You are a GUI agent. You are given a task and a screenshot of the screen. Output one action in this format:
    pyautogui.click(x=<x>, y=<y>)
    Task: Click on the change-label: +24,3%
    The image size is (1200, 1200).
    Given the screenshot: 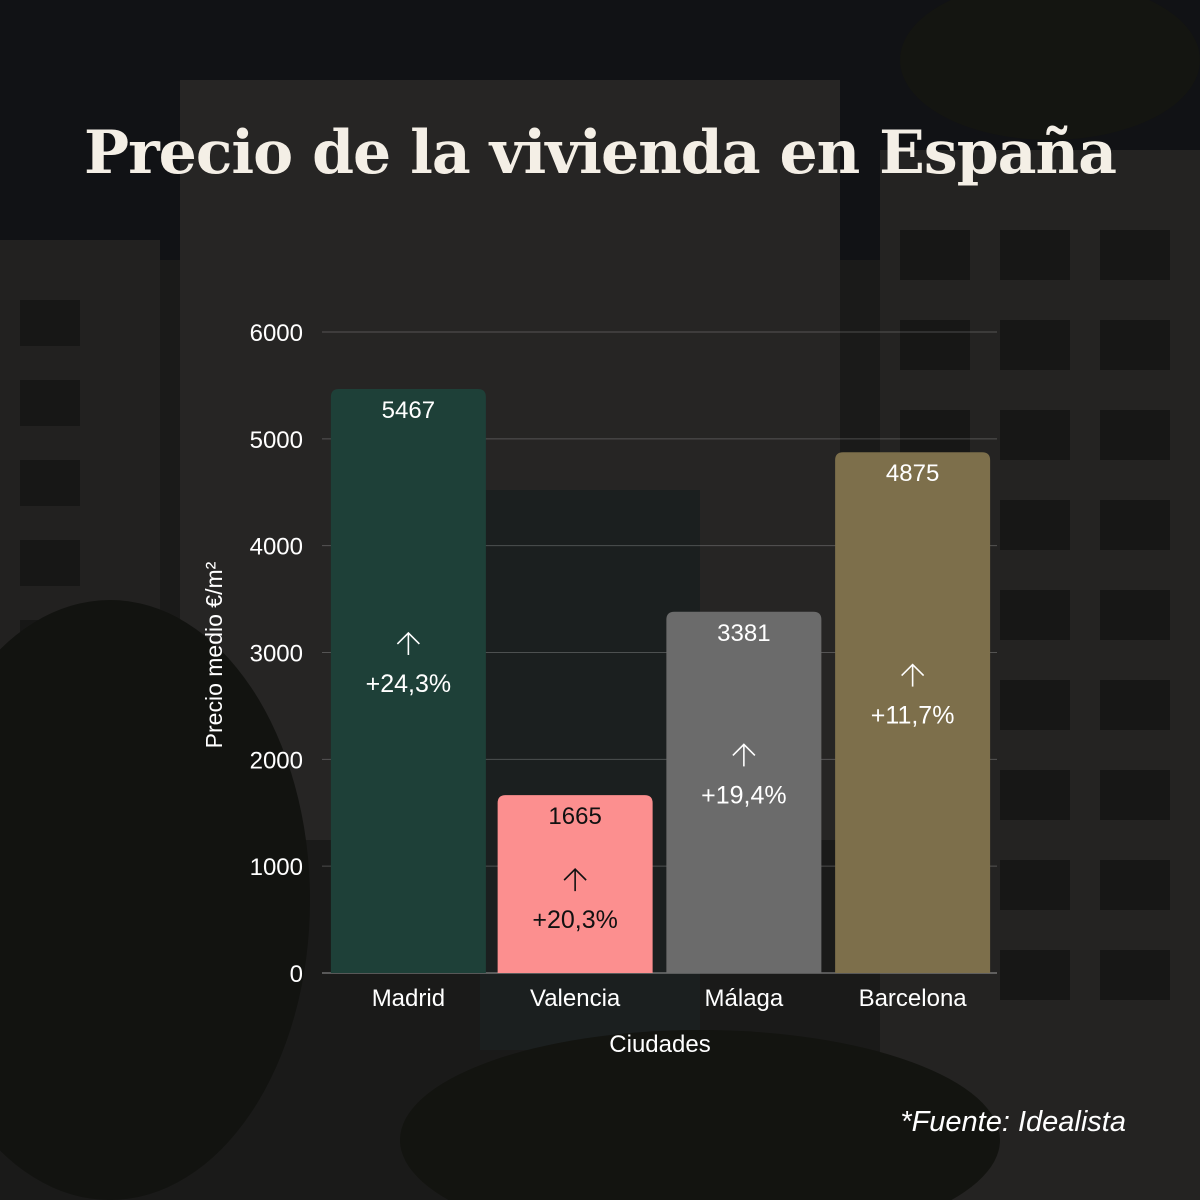 What is the action you would take?
    pyautogui.click(x=409, y=684)
    